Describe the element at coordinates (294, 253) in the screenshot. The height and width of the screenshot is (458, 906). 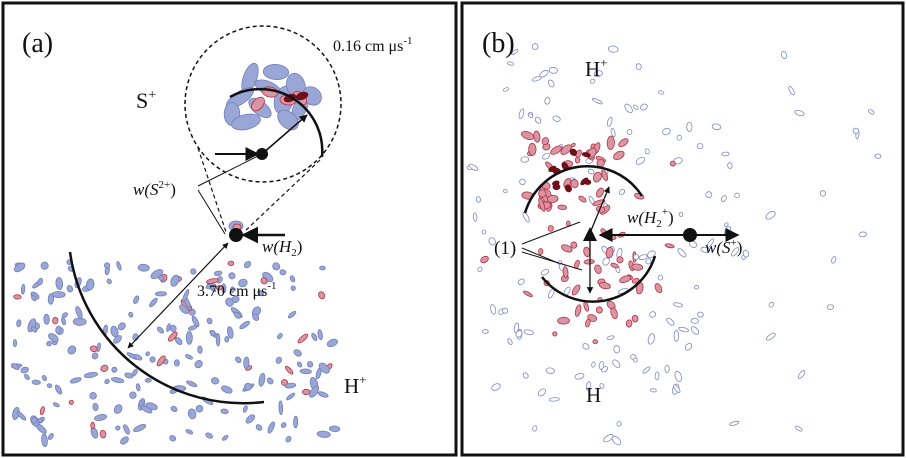
I see `w-h2-label-sub: 2` at that location.